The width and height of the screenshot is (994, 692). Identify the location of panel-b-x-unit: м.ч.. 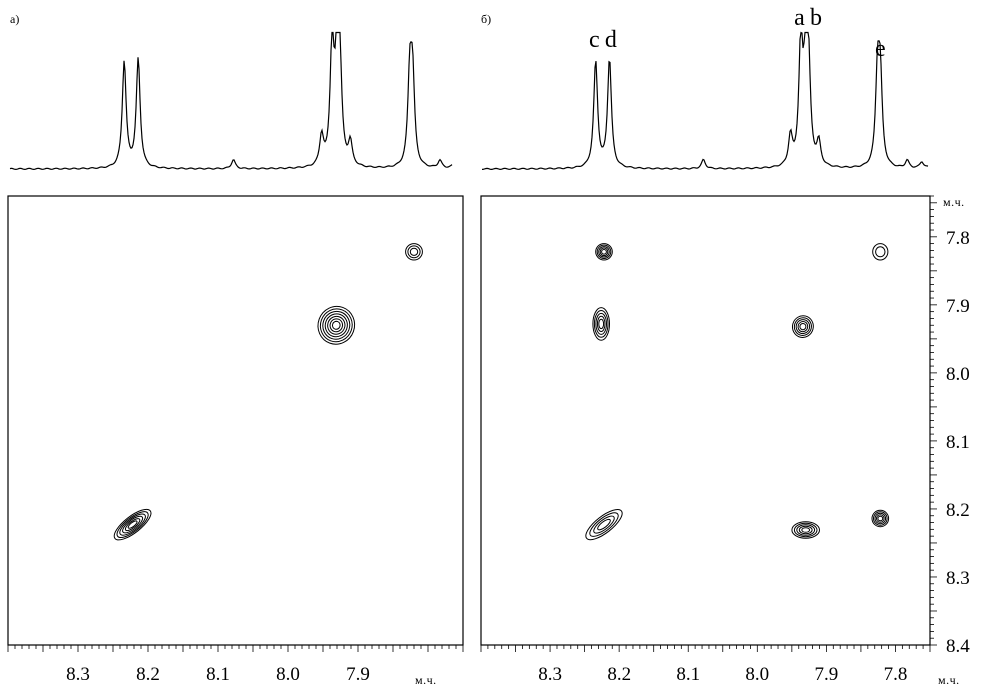
(949, 680).